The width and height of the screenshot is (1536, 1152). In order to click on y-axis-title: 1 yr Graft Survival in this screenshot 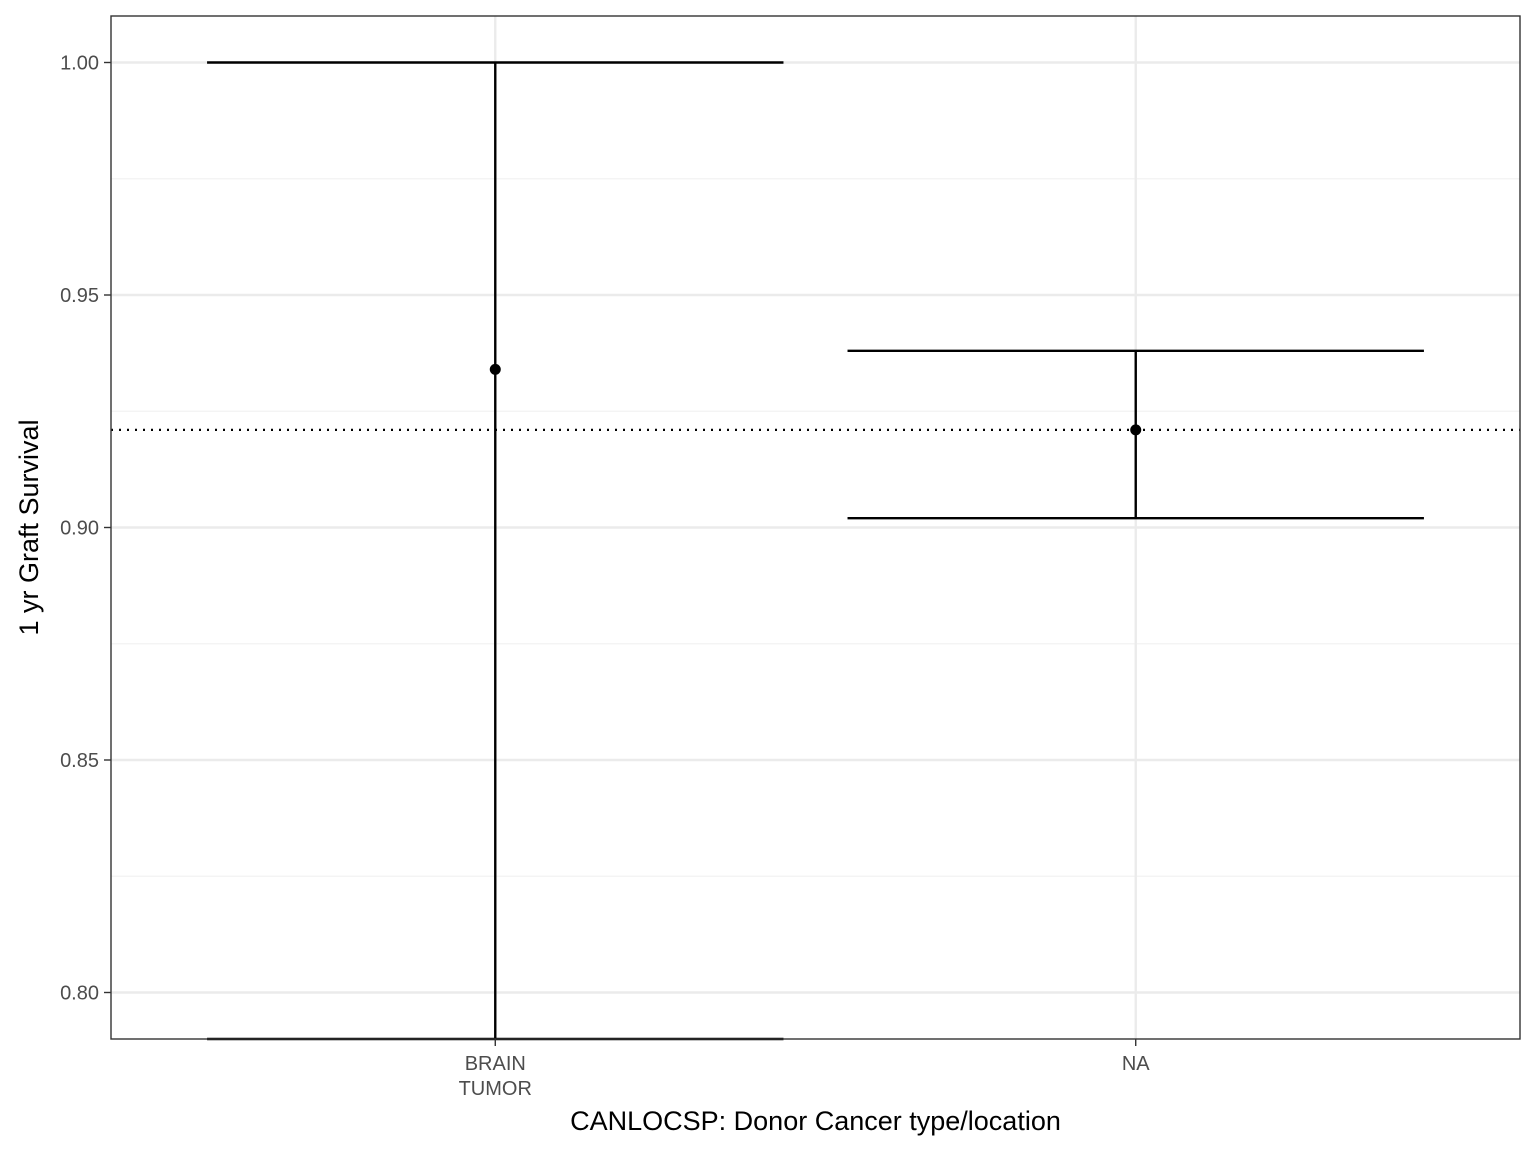, I will do `click(29, 527)`.